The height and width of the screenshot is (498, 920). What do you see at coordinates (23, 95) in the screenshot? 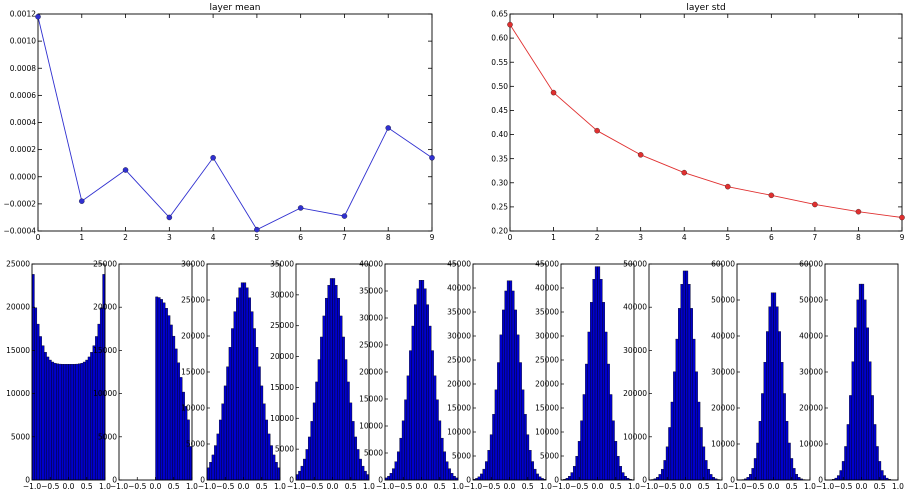
I see `y-tick-label: 0.0006` at bounding box center [23, 95].